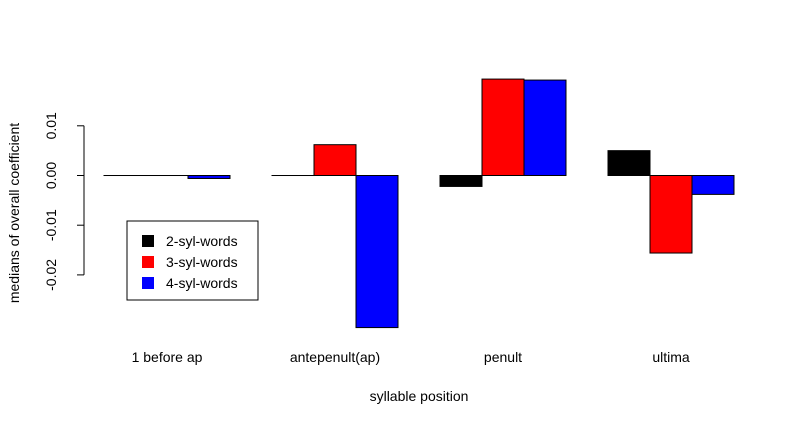 The image size is (800, 426). I want to click on legend-swatch-2-syl-words, so click(148, 241).